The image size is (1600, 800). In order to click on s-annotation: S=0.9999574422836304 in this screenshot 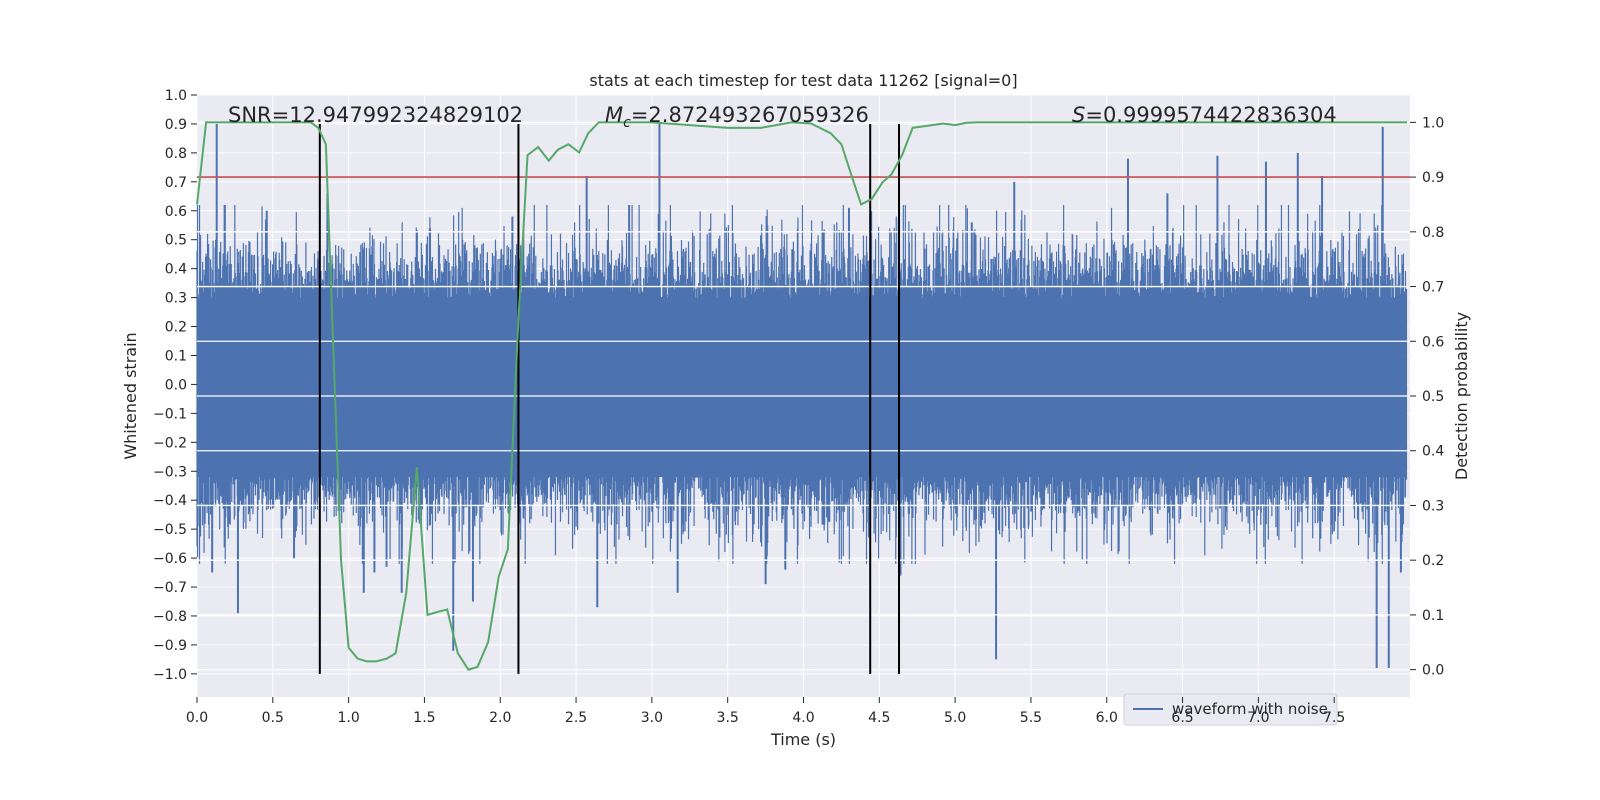, I will do `click(1204, 115)`.